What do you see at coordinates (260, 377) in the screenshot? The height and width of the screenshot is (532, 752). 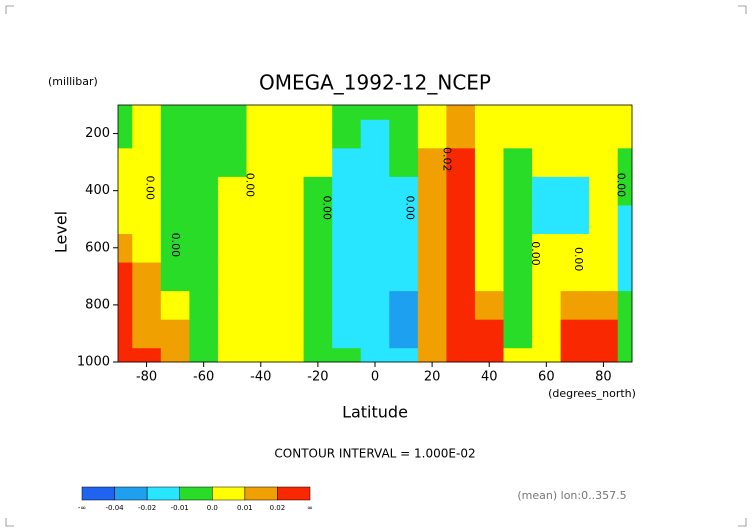 I see `x-tick-label: -40` at bounding box center [260, 377].